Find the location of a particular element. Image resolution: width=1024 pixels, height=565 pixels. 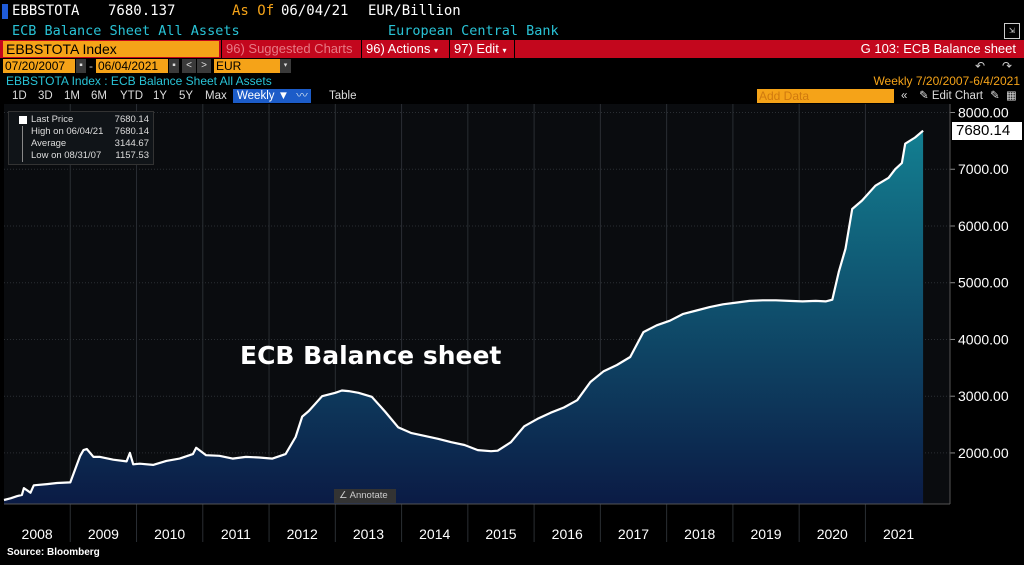

suggested-charts-menu: 96) Suggested Charts is located at coordinates (289, 48).